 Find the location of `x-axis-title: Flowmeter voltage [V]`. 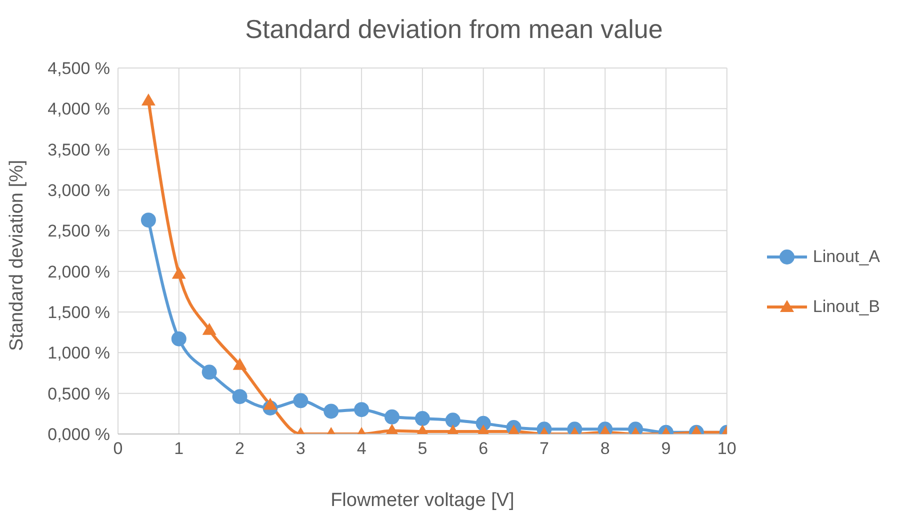

x-axis-title: Flowmeter voltage [V] is located at coordinates (422, 500).